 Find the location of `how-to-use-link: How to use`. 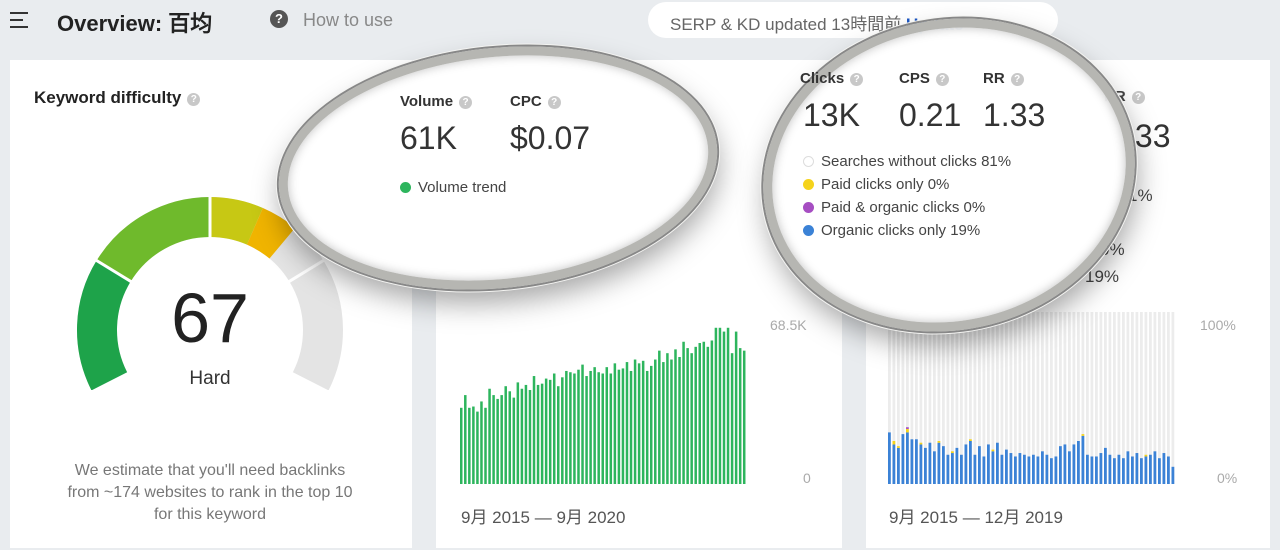

how-to-use-link: How to use is located at coordinates (348, 20).